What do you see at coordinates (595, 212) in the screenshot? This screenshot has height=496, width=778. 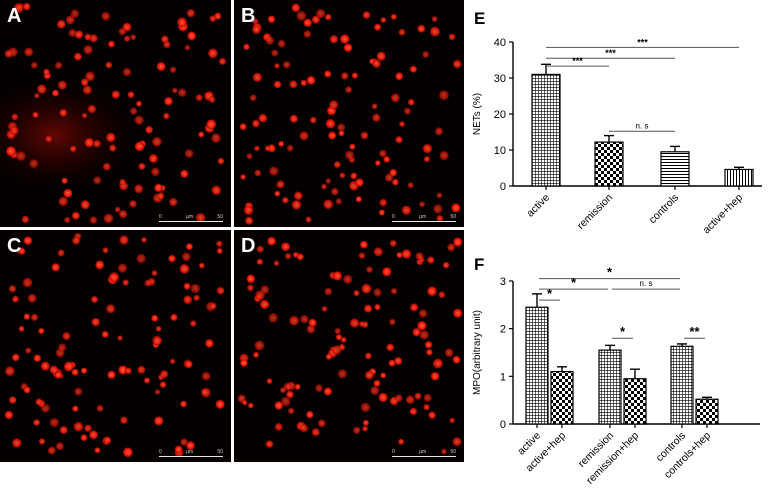 I see `x-tick-label: remission` at bounding box center [595, 212].